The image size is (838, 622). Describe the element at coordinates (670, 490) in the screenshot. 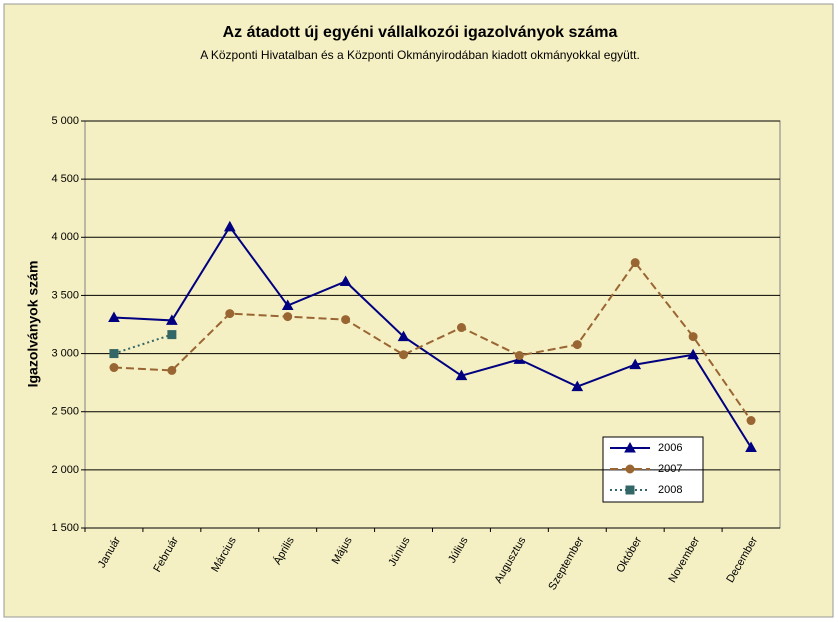

I see `legend-label: 2008` at that location.